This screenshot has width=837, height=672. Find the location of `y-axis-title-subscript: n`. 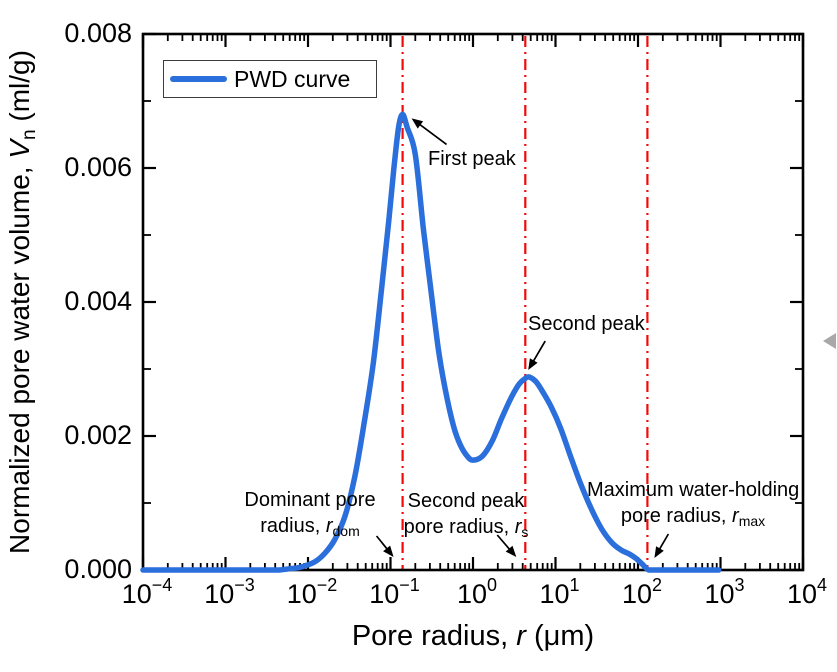

y-axis-title-subscript: n is located at coordinates (29, 134).